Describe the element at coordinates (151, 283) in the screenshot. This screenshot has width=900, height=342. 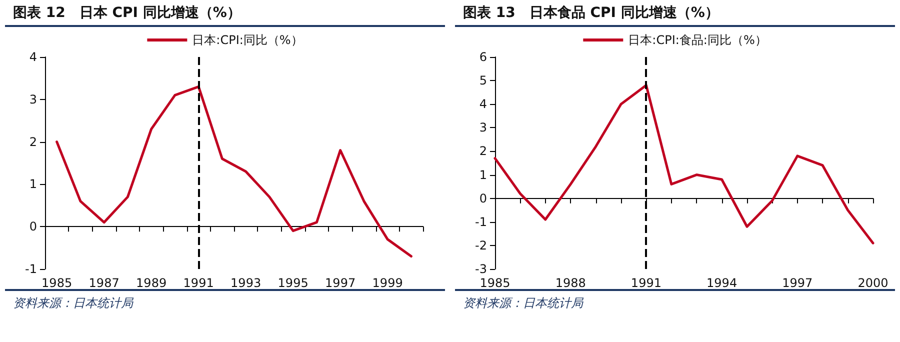
I see `x-tick-label: 1989` at that location.